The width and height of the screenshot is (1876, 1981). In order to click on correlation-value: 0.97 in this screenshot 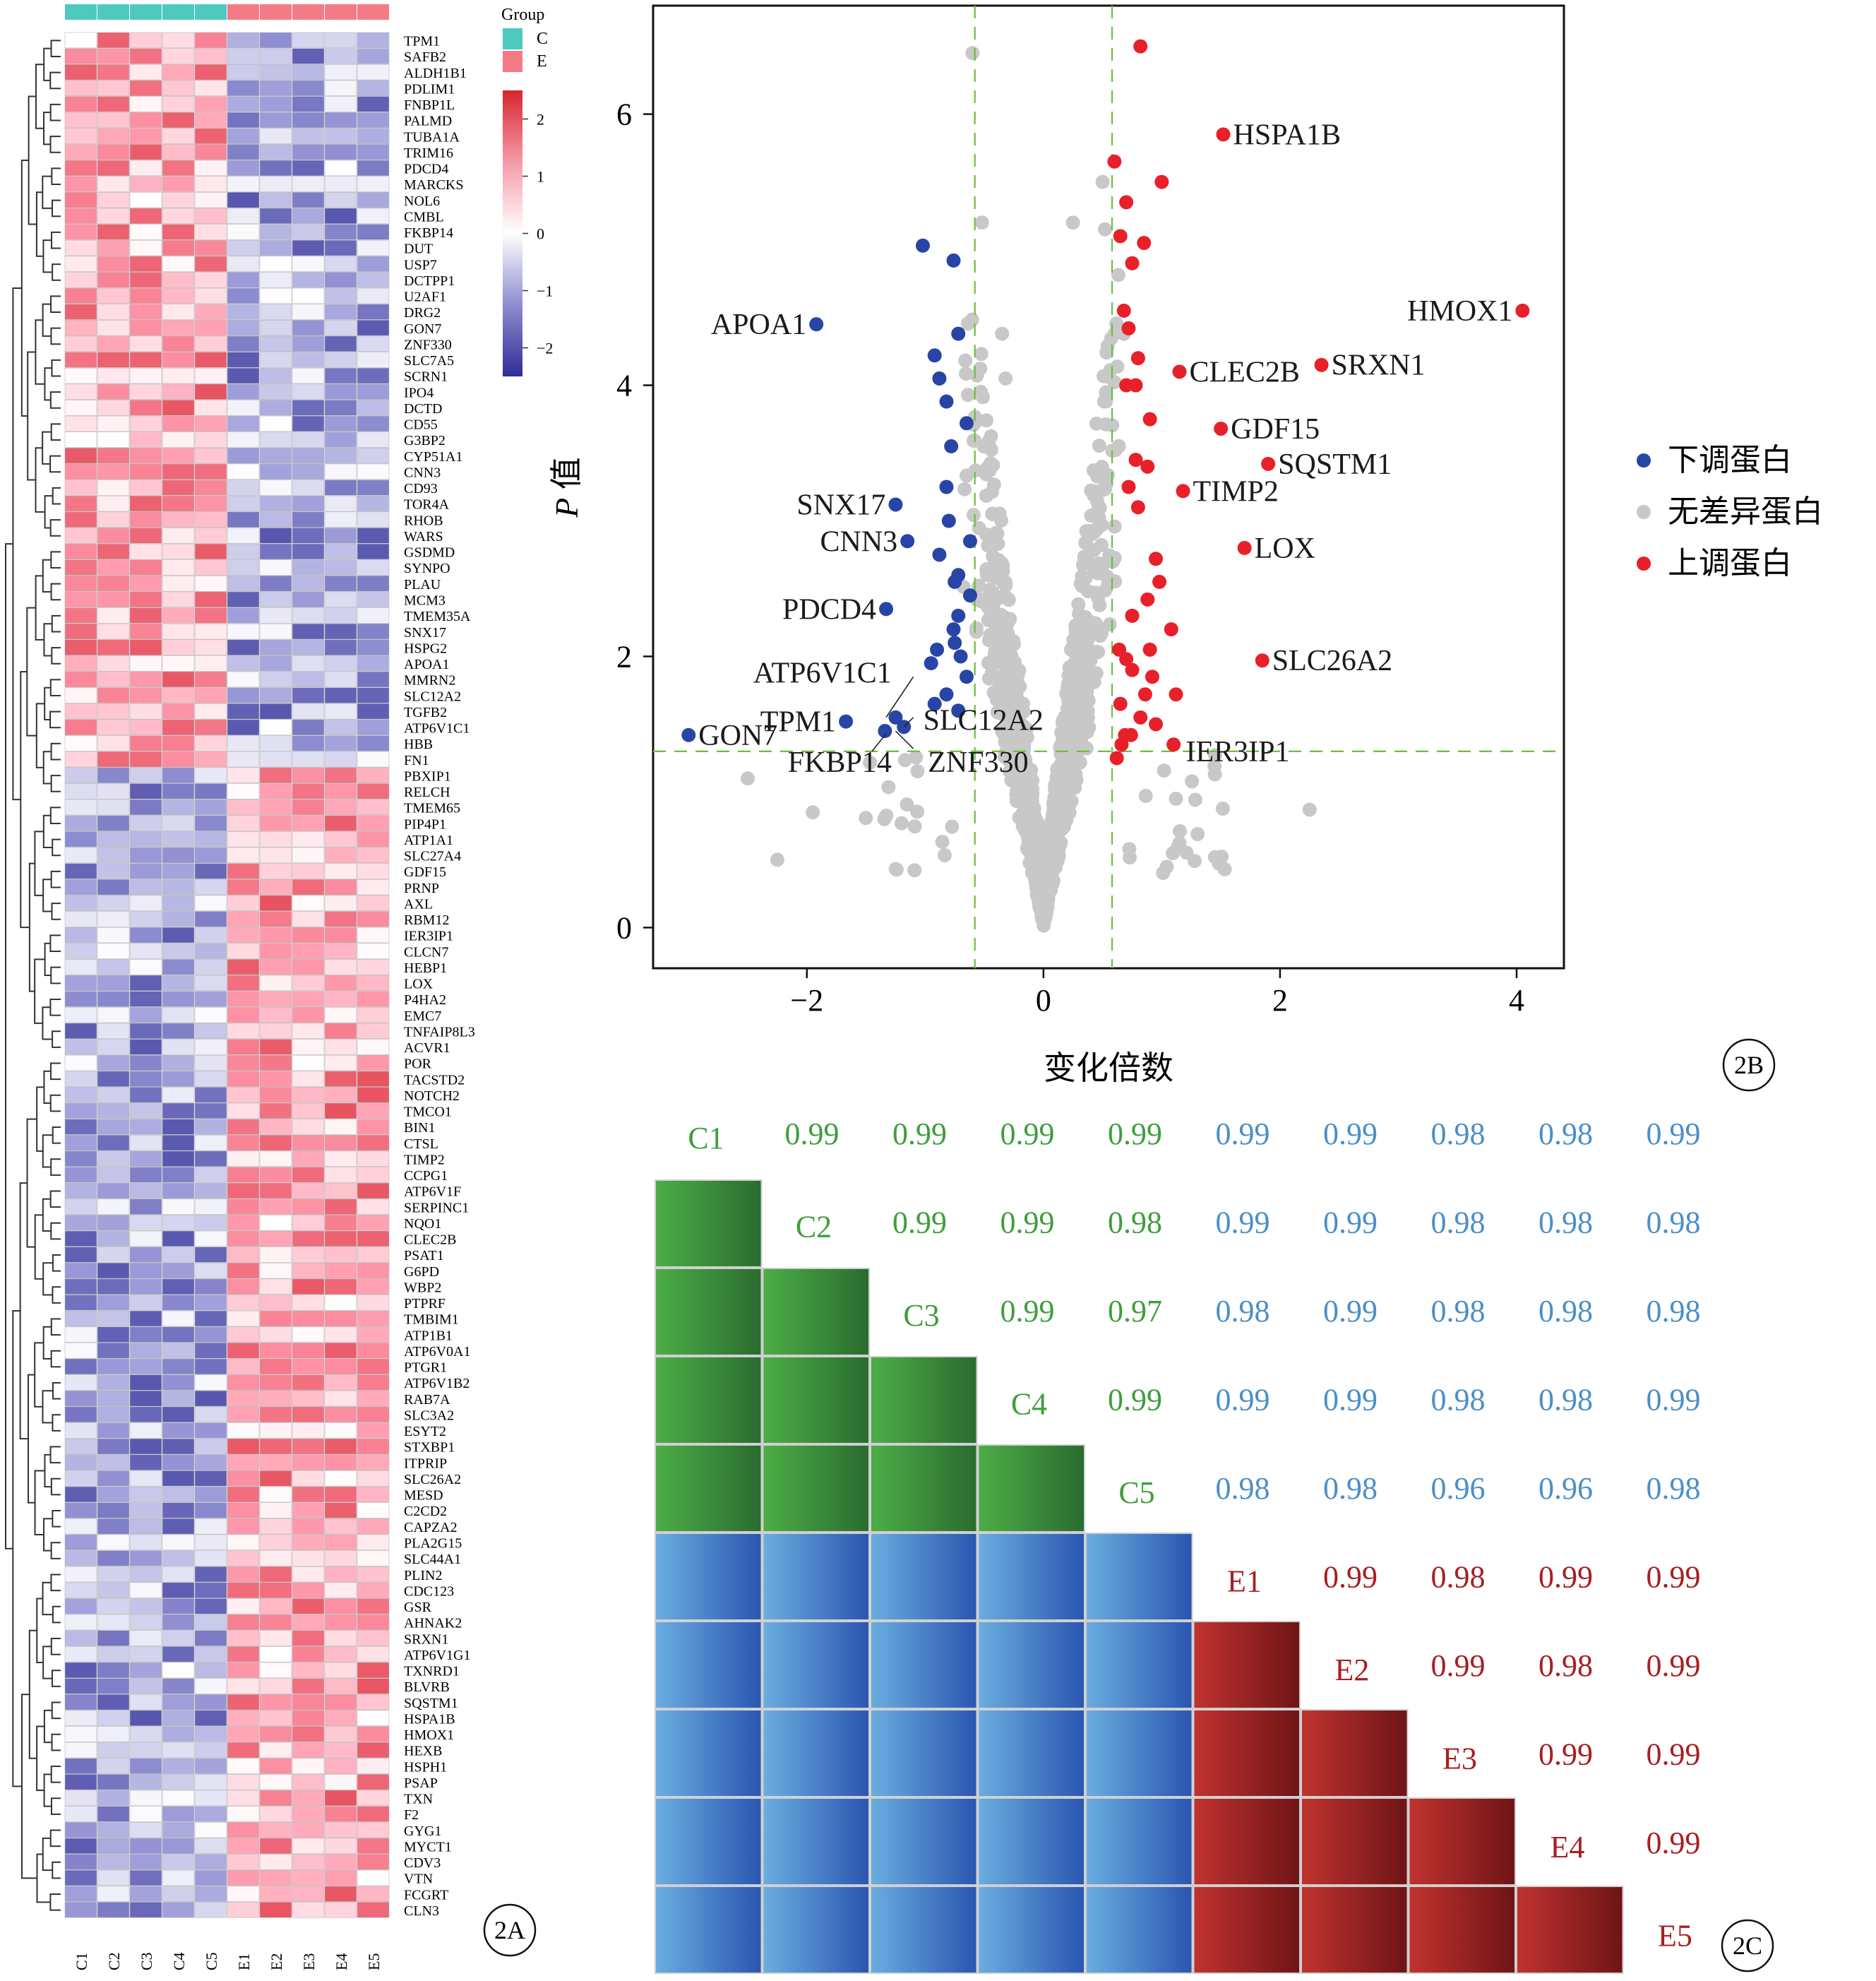, I will do `click(1135, 1311)`.